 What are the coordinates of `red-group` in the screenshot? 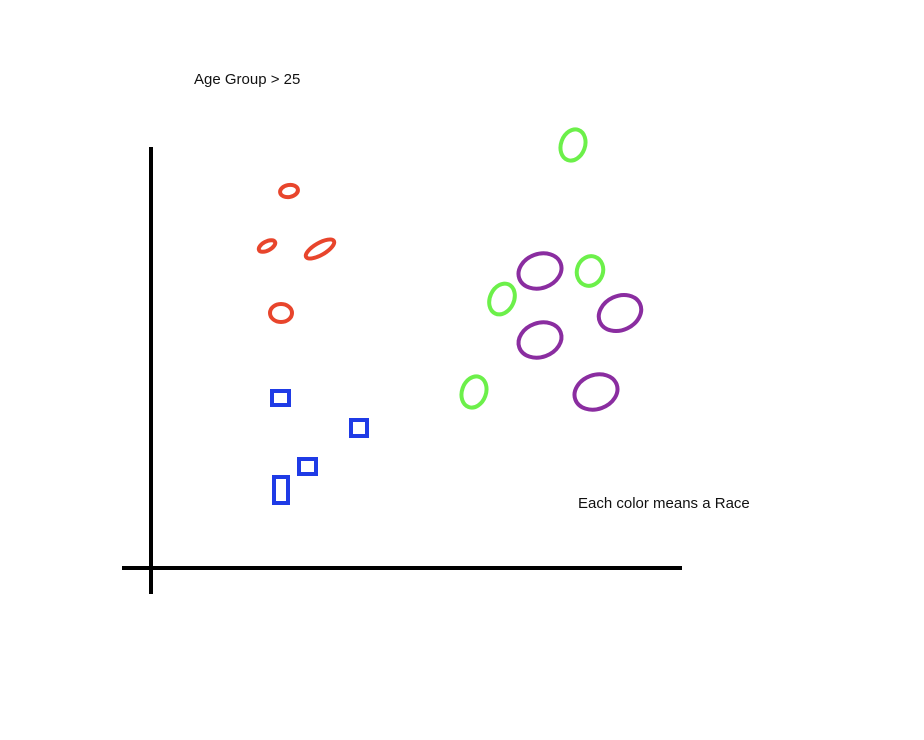 It's located at (296, 253).